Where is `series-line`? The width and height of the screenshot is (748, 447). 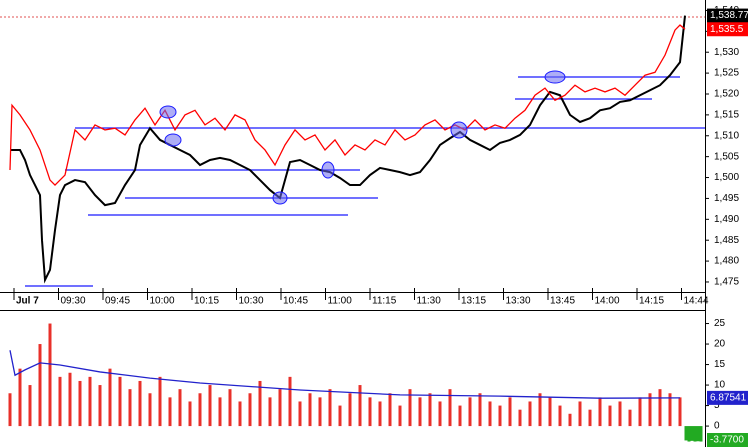 series-line is located at coordinates (345, 374).